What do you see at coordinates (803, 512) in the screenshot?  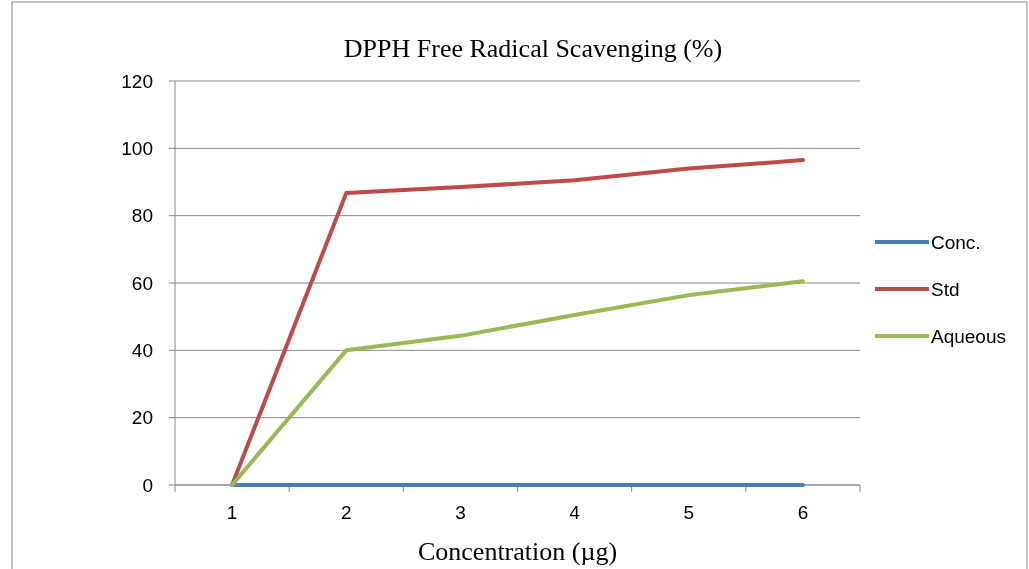 I see `x-tick-label: 6` at bounding box center [803, 512].